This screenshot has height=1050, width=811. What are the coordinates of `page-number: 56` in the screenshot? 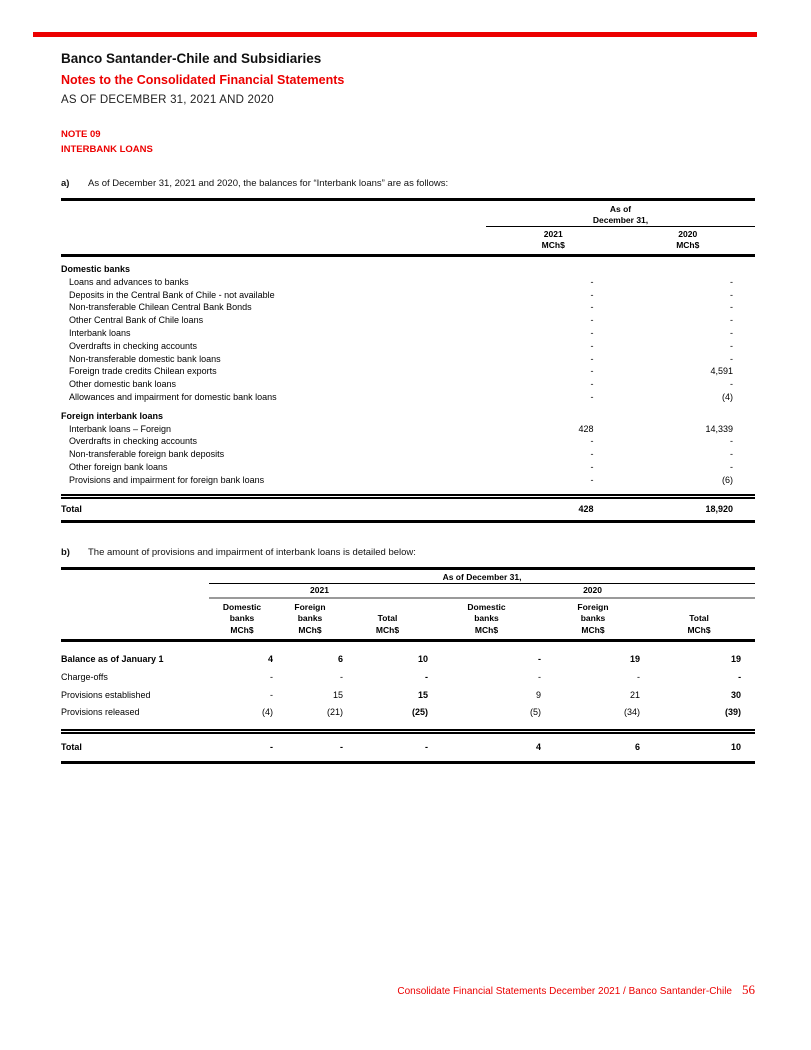 It's located at (748, 989).